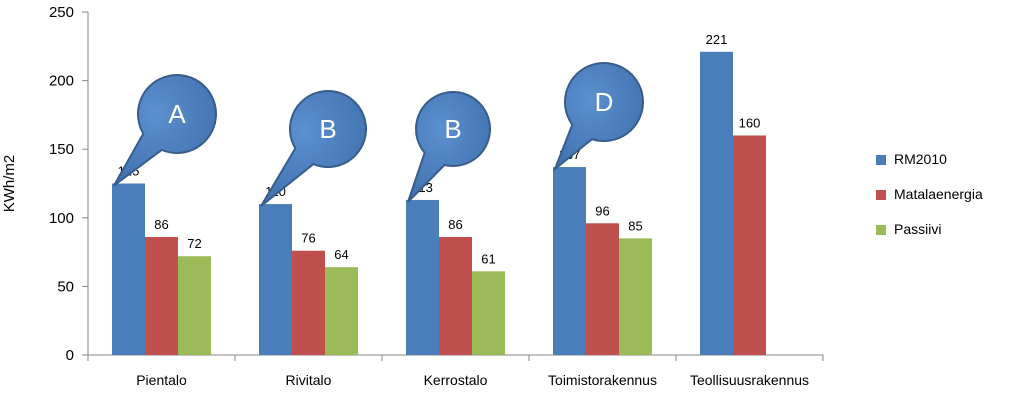 The image size is (1024, 406). Describe the element at coordinates (9, 184) in the screenshot. I see `y-axis-label: KWh/m2` at that location.